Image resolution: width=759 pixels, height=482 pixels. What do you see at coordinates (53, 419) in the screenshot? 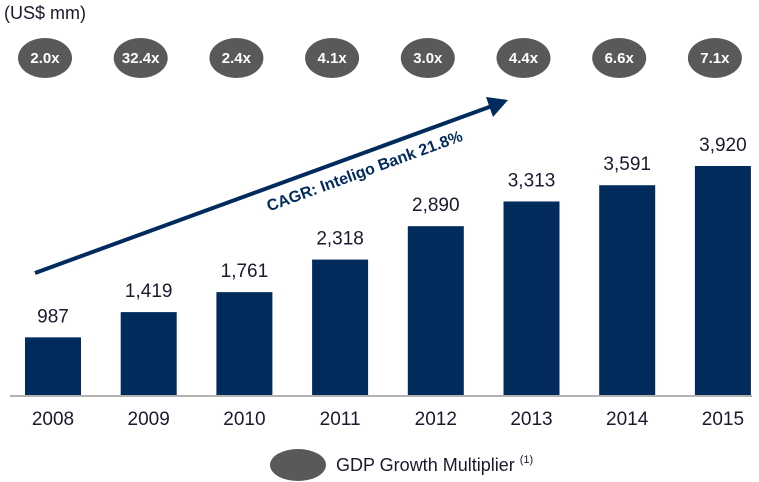
I see `x-tick-label: 2008` at bounding box center [53, 419].